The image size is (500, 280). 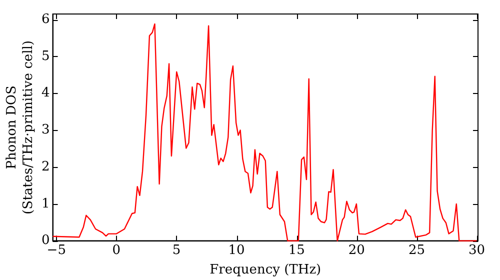 What do you see at coordinates (356, 250) in the screenshot?
I see `x-tick-label: 20` at bounding box center [356, 250].